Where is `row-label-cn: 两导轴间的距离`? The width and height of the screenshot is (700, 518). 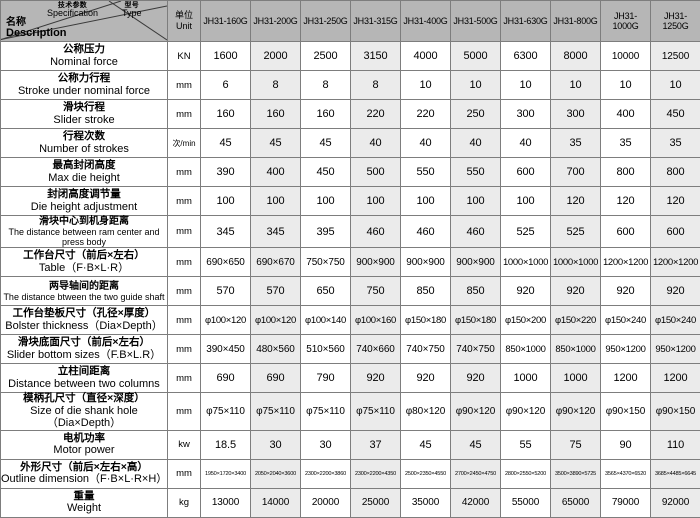
row-label-cn: 两导轴间的距离 is located at coordinates (84, 286).